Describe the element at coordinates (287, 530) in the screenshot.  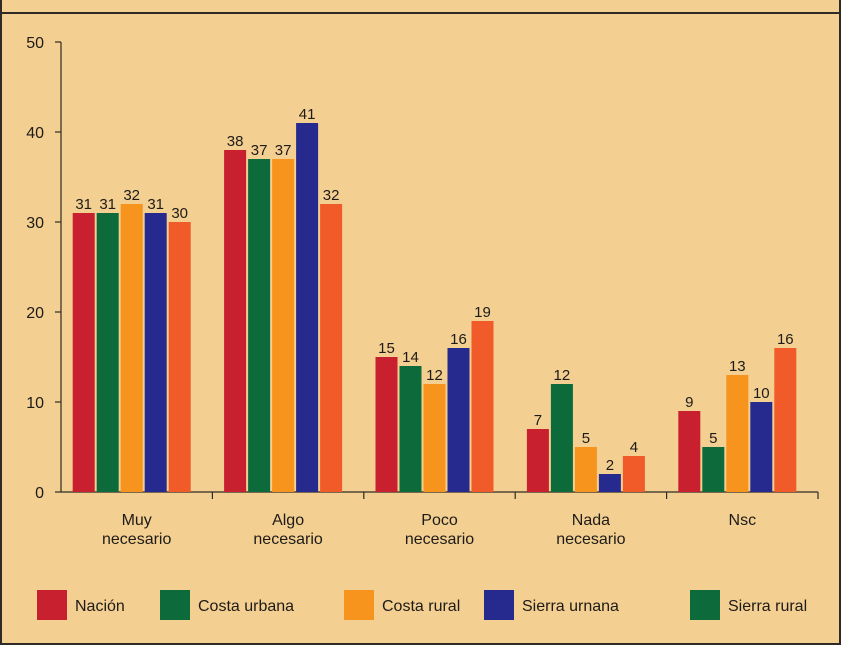
I see `x-tick-label: Algo necesario` at that location.